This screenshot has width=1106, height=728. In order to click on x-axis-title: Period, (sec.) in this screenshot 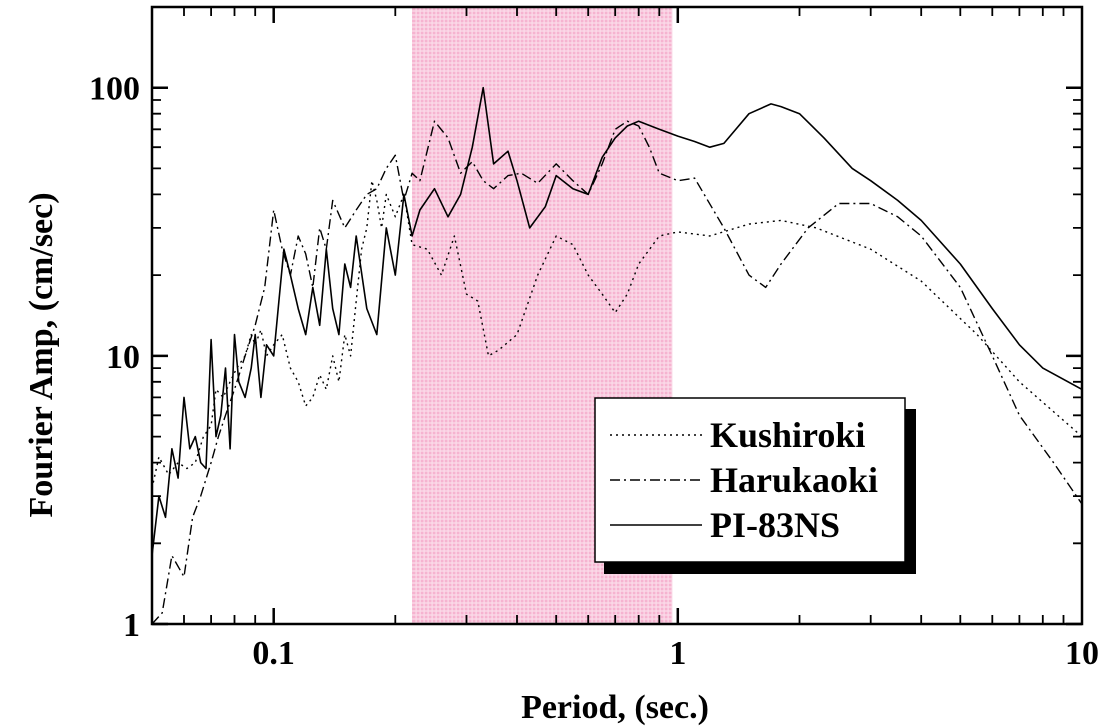, I will do `click(615, 707)`.